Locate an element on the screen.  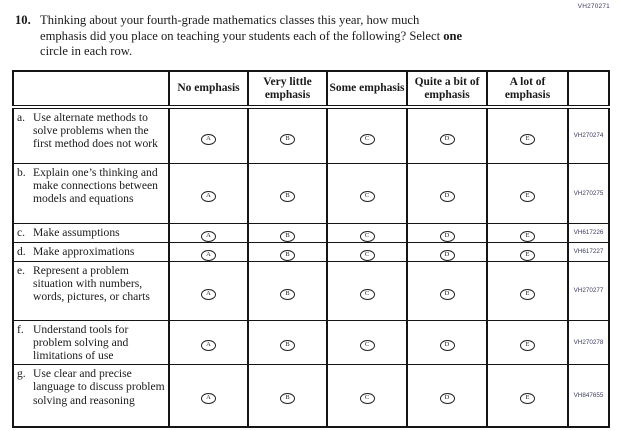
row-item-code: VH270278 is located at coordinates (588, 342).